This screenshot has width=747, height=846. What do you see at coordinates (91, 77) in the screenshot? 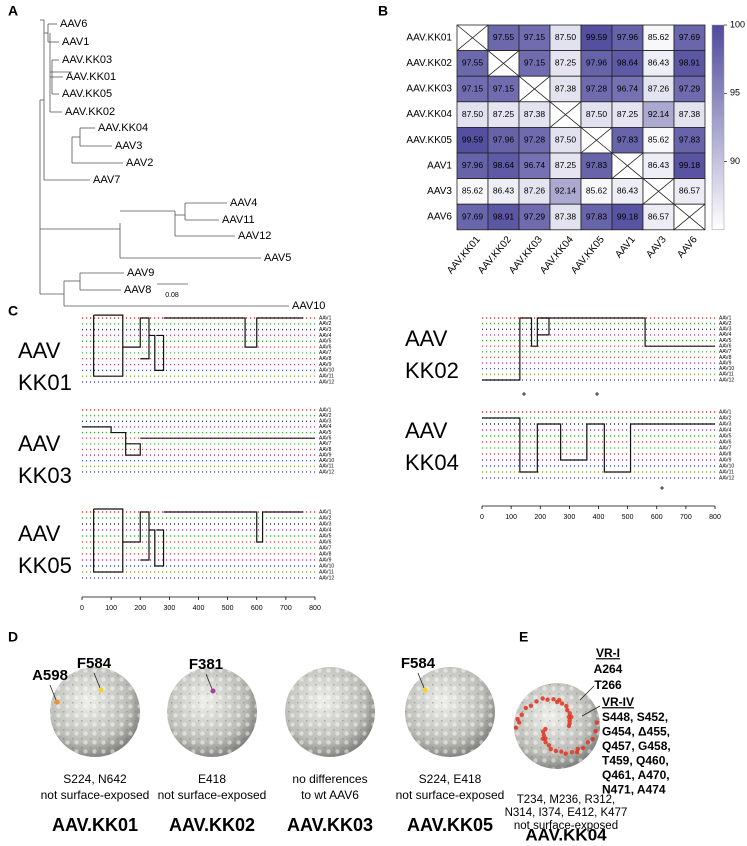
I see `tree-leaf-label: AAV.KK01` at bounding box center [91, 77].